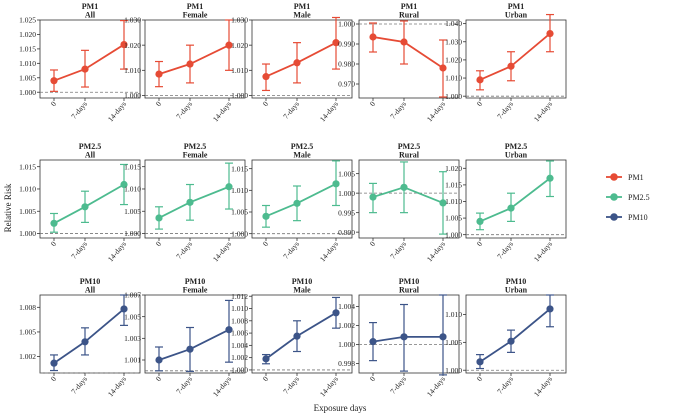  I want to click on panel-title-group: Male, so click(302, 155).